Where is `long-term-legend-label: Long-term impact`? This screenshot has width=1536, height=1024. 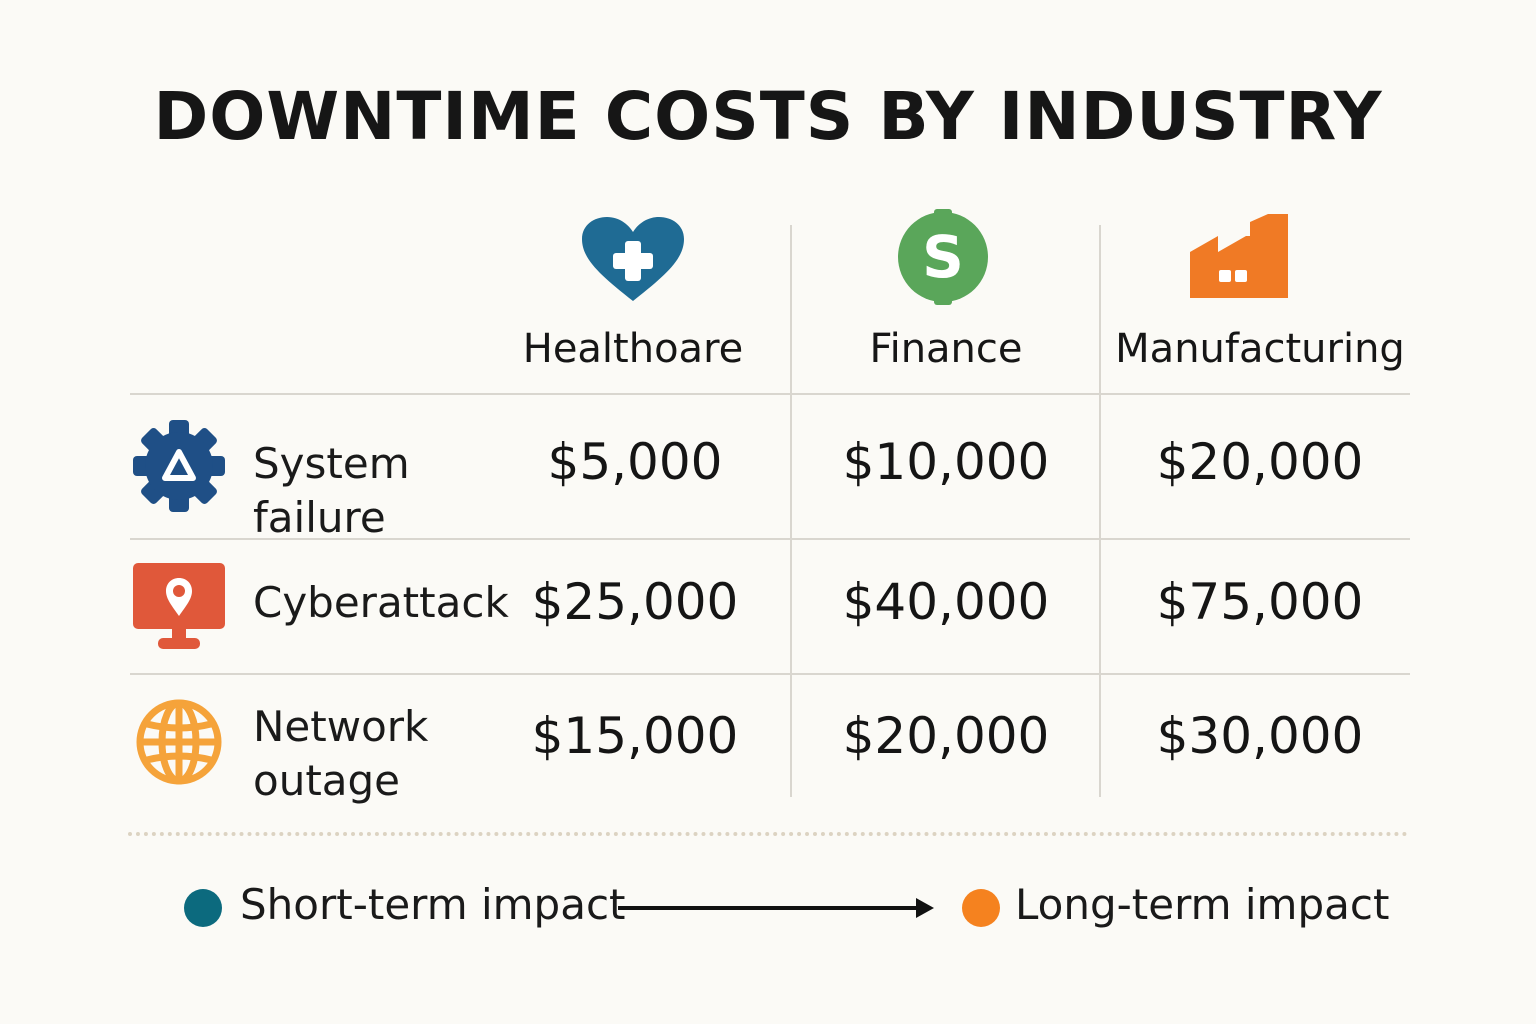
long-term-legend-label: Long-term impact is located at coordinates (1202, 904).